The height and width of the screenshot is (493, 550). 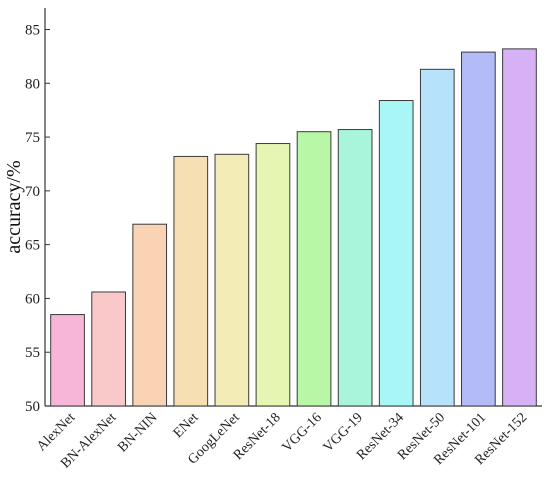 I want to click on y-axis-ticks: 50 55 60 65 70 75 80 85, so click(x=37, y=219).